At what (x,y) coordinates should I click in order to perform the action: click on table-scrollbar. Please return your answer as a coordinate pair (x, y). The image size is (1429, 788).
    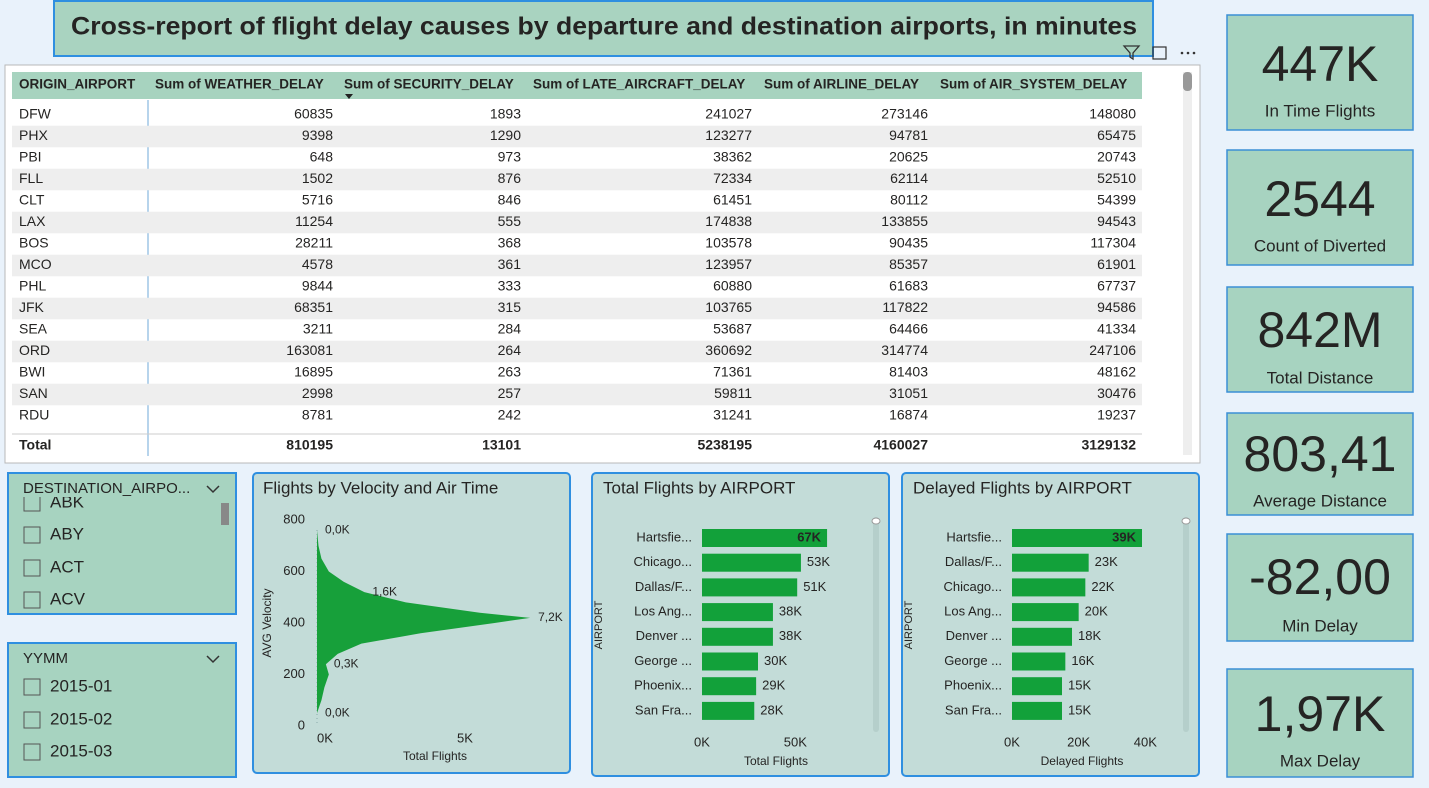
    Looking at the image, I should click on (1187, 263).